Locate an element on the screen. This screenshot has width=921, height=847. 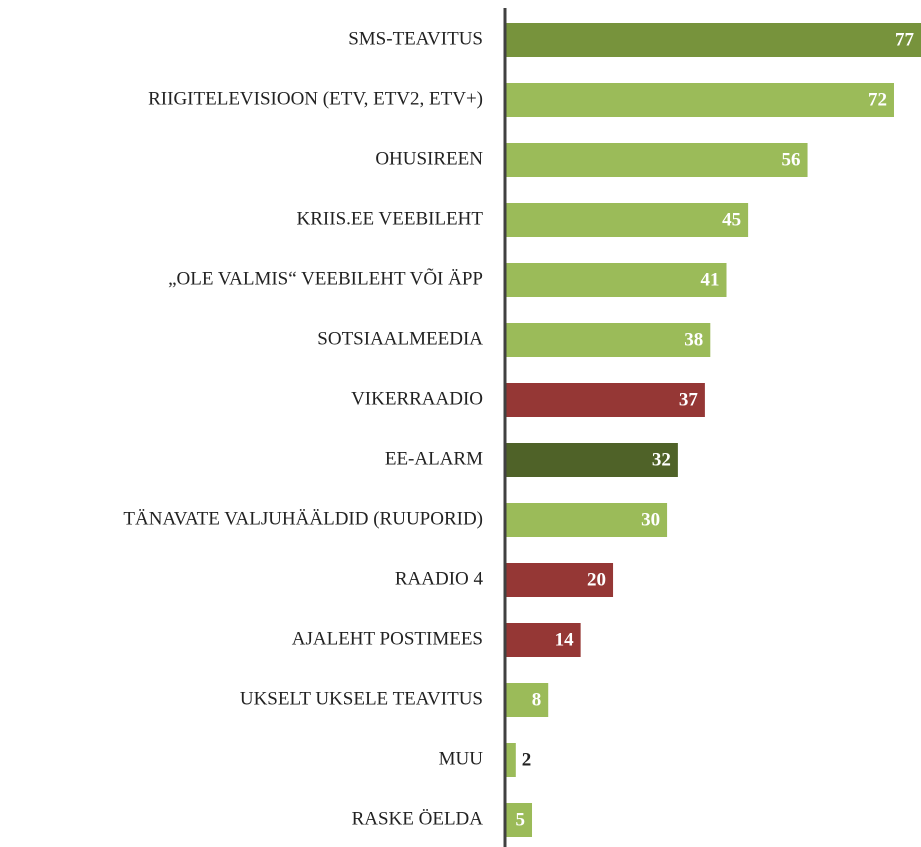
value-label: 37 is located at coordinates (689, 399).